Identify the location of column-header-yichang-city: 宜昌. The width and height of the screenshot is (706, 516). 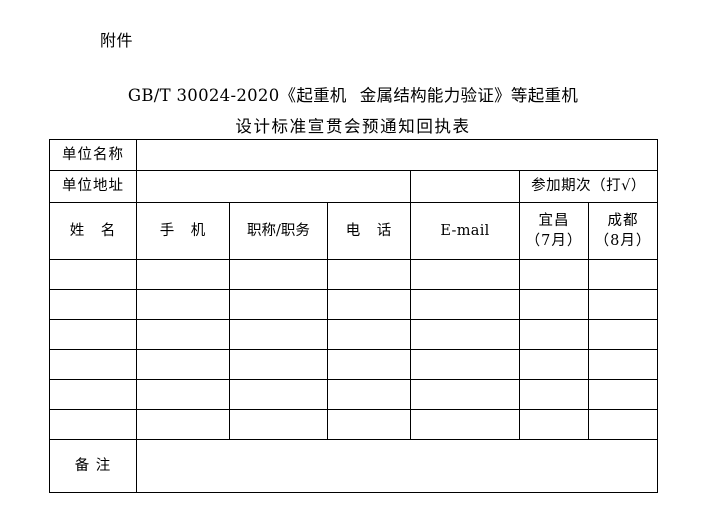
(554, 221).